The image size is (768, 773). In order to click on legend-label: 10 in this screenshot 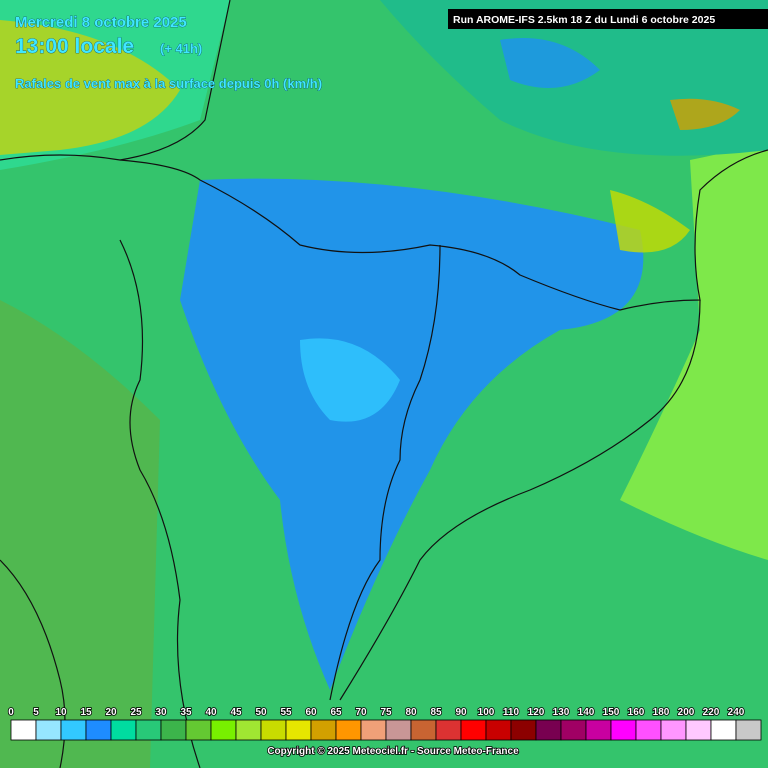, I will do `click(61, 712)`.